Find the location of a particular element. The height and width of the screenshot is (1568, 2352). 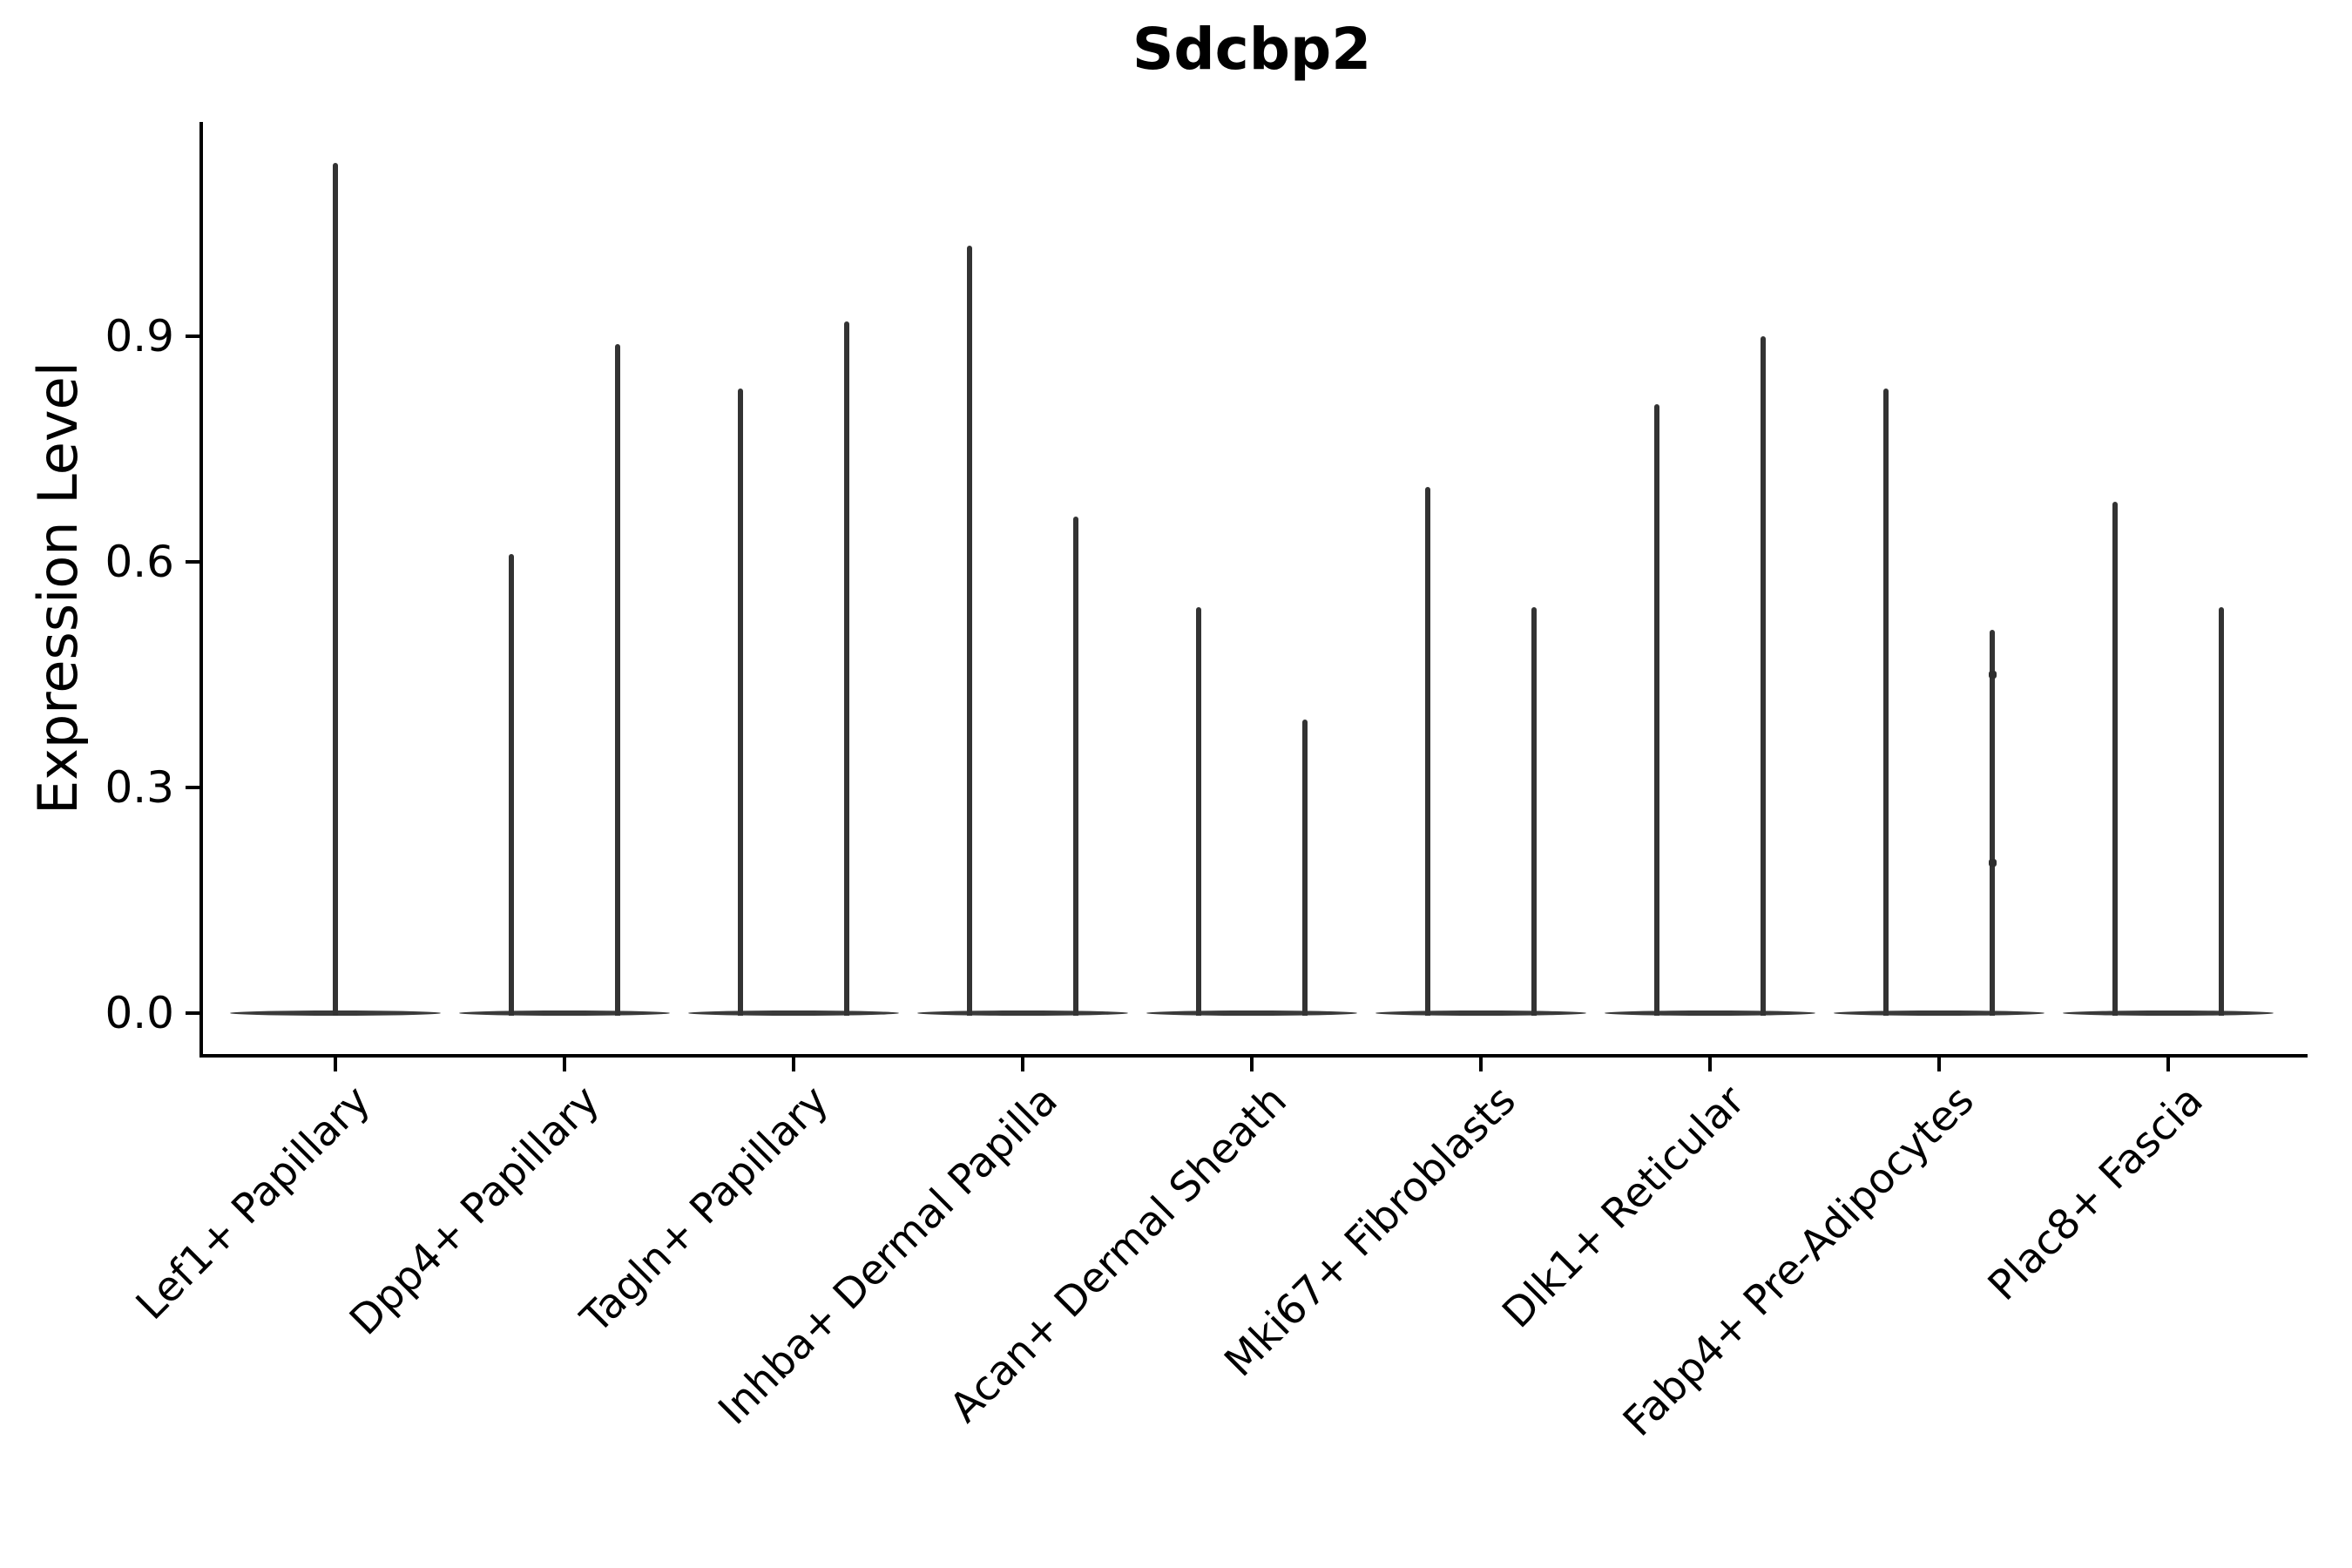

x-tick-label: Acan+ Dermal Sheath is located at coordinates (1118, 1254).